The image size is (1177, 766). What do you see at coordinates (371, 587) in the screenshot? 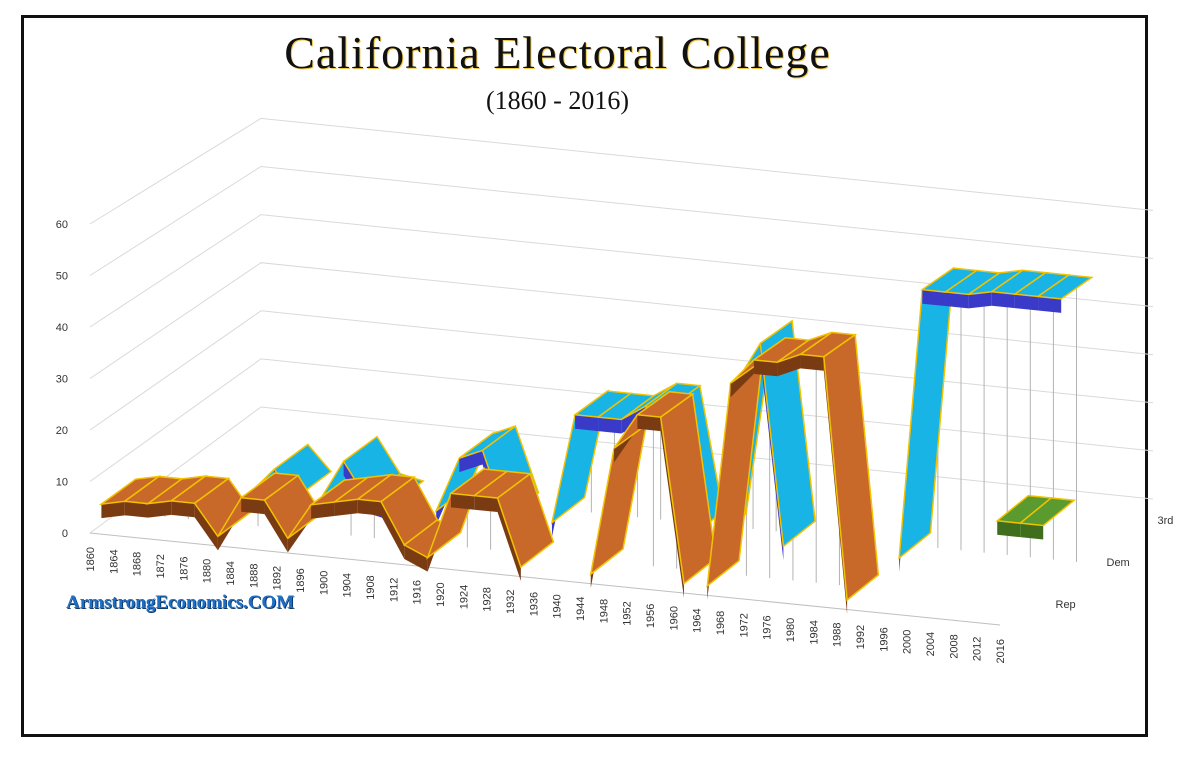
I see `x-tick-label: 1908` at bounding box center [371, 587].